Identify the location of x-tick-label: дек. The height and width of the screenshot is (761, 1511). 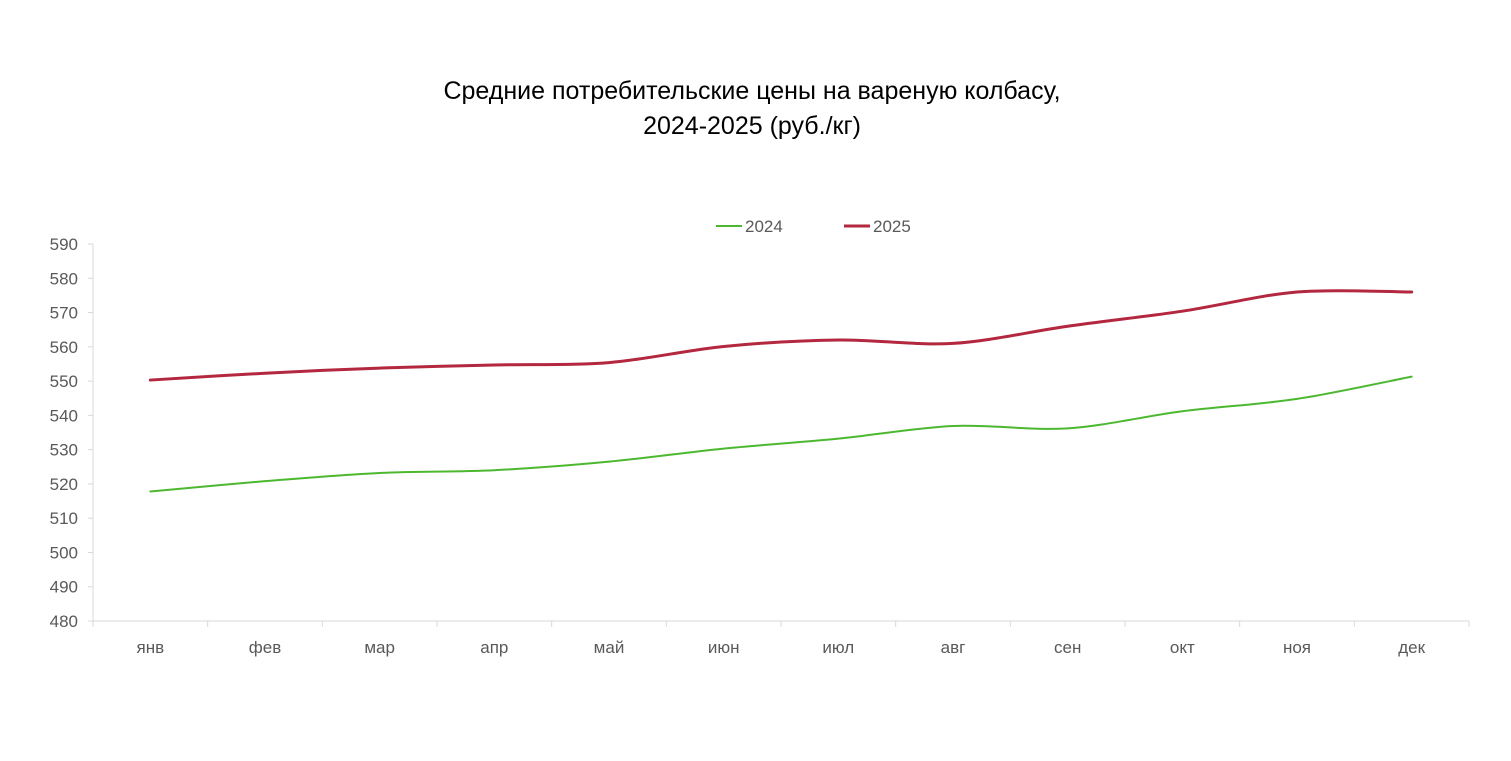
(1411, 647).